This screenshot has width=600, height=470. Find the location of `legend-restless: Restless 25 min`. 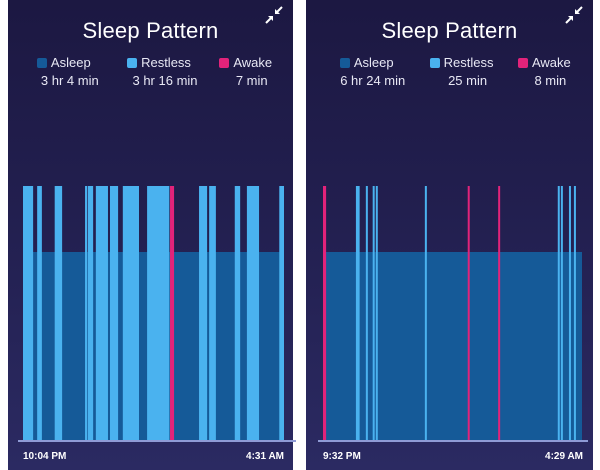

legend-restless: Restless 25 min is located at coordinates (461, 71).